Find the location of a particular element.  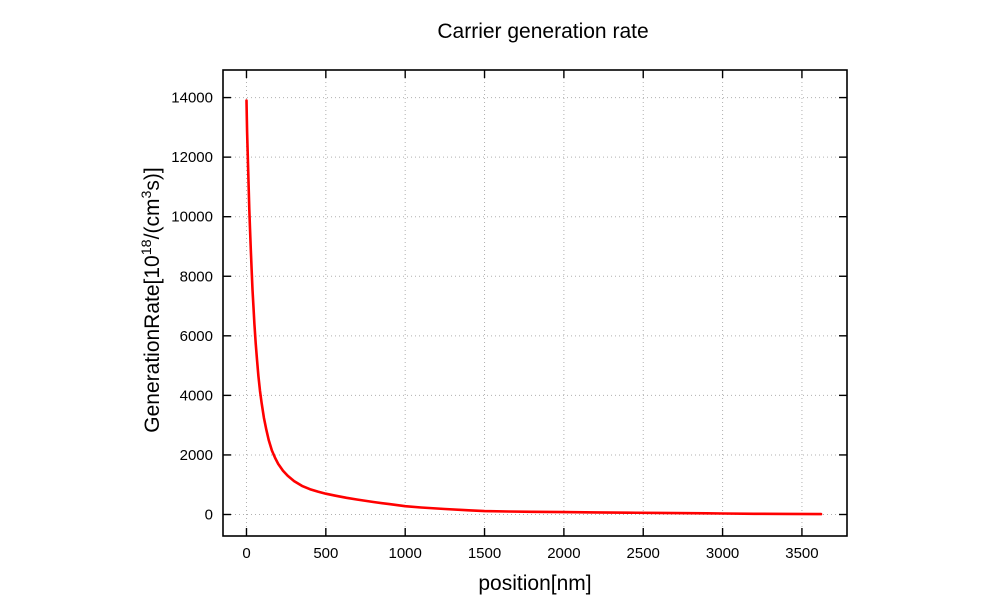

y-tick-label: 0 is located at coordinates (209, 514).